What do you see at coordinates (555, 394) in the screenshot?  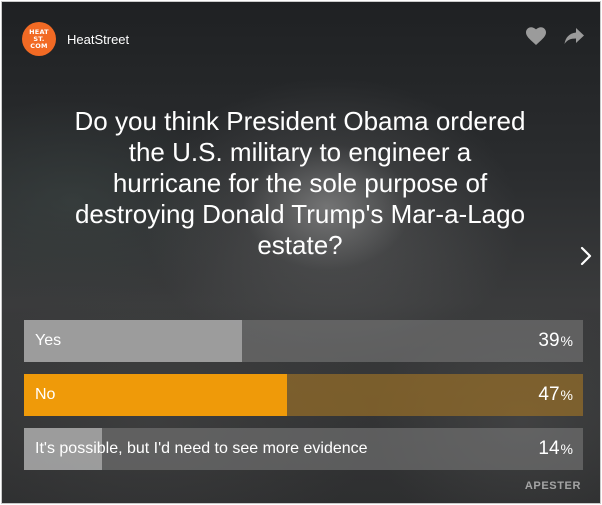 I see `answer-percent: 47%` at bounding box center [555, 394].